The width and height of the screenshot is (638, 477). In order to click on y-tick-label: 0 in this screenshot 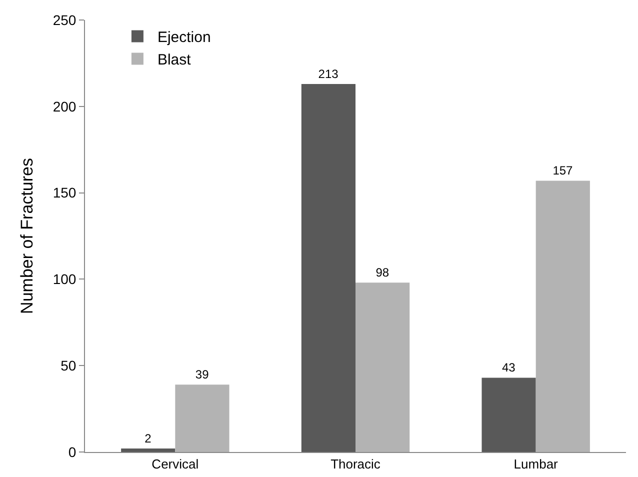, I will do `click(72, 452)`.